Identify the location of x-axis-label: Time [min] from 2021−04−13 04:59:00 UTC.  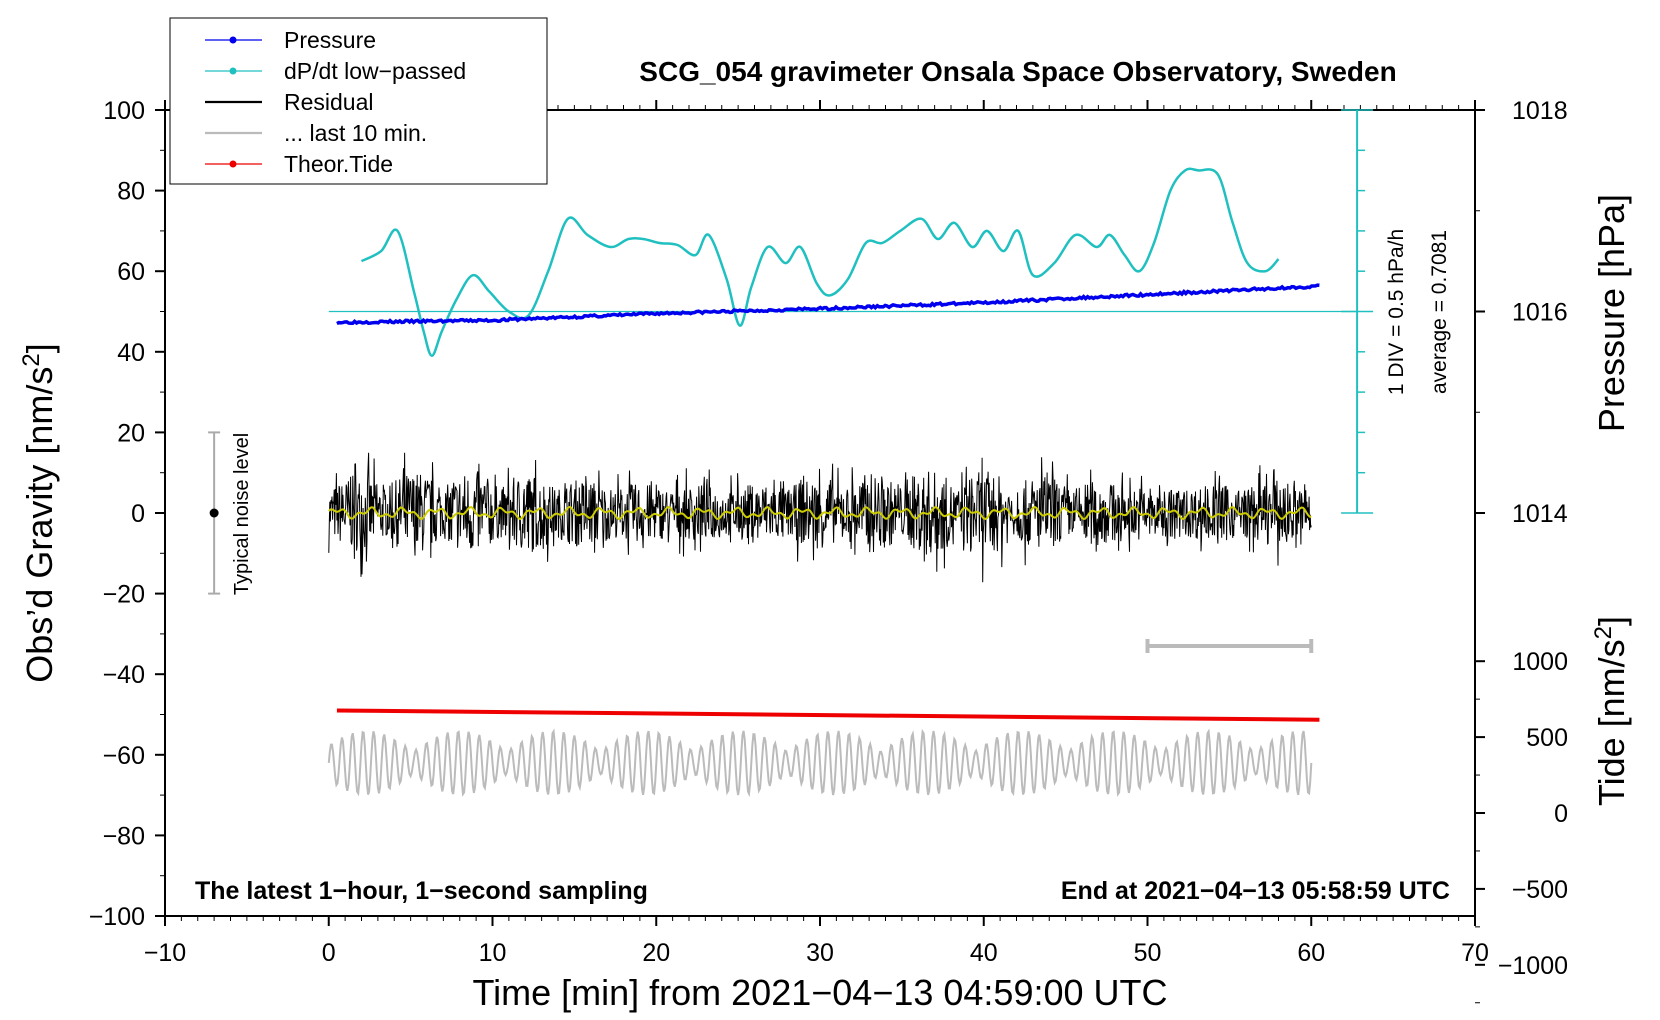
(819, 992).